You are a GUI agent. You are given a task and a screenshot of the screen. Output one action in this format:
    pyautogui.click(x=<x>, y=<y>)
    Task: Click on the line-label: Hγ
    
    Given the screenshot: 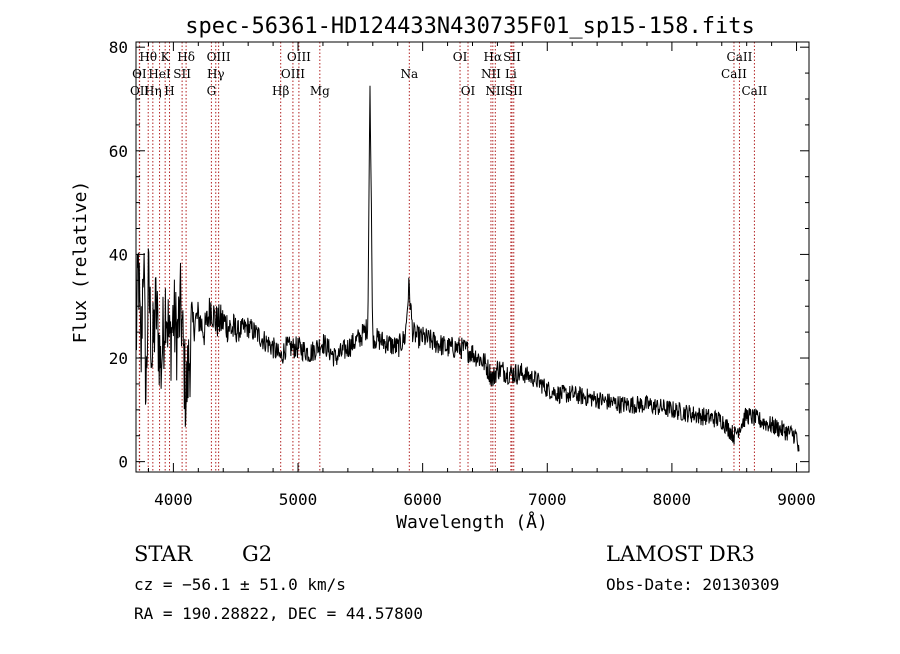 What is the action you would take?
    pyautogui.click(x=216, y=74)
    